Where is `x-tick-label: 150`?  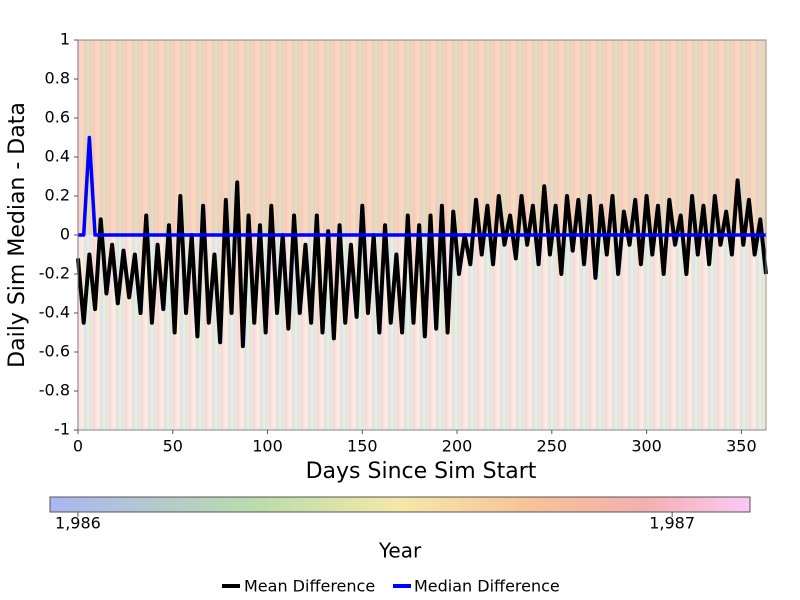 x-tick-label: 150 is located at coordinates (362, 446).